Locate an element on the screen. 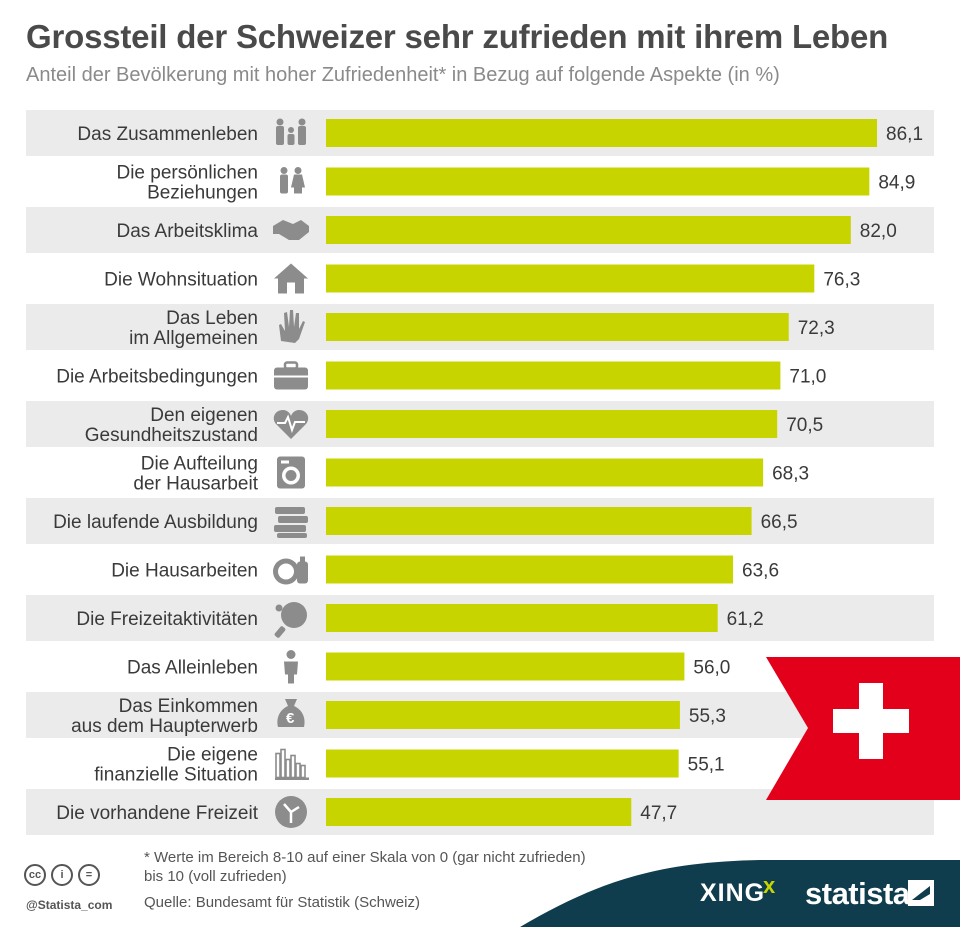 Image resolution: width=960 pixels, height=927 pixels. cc-icon: cc is located at coordinates (35, 875).